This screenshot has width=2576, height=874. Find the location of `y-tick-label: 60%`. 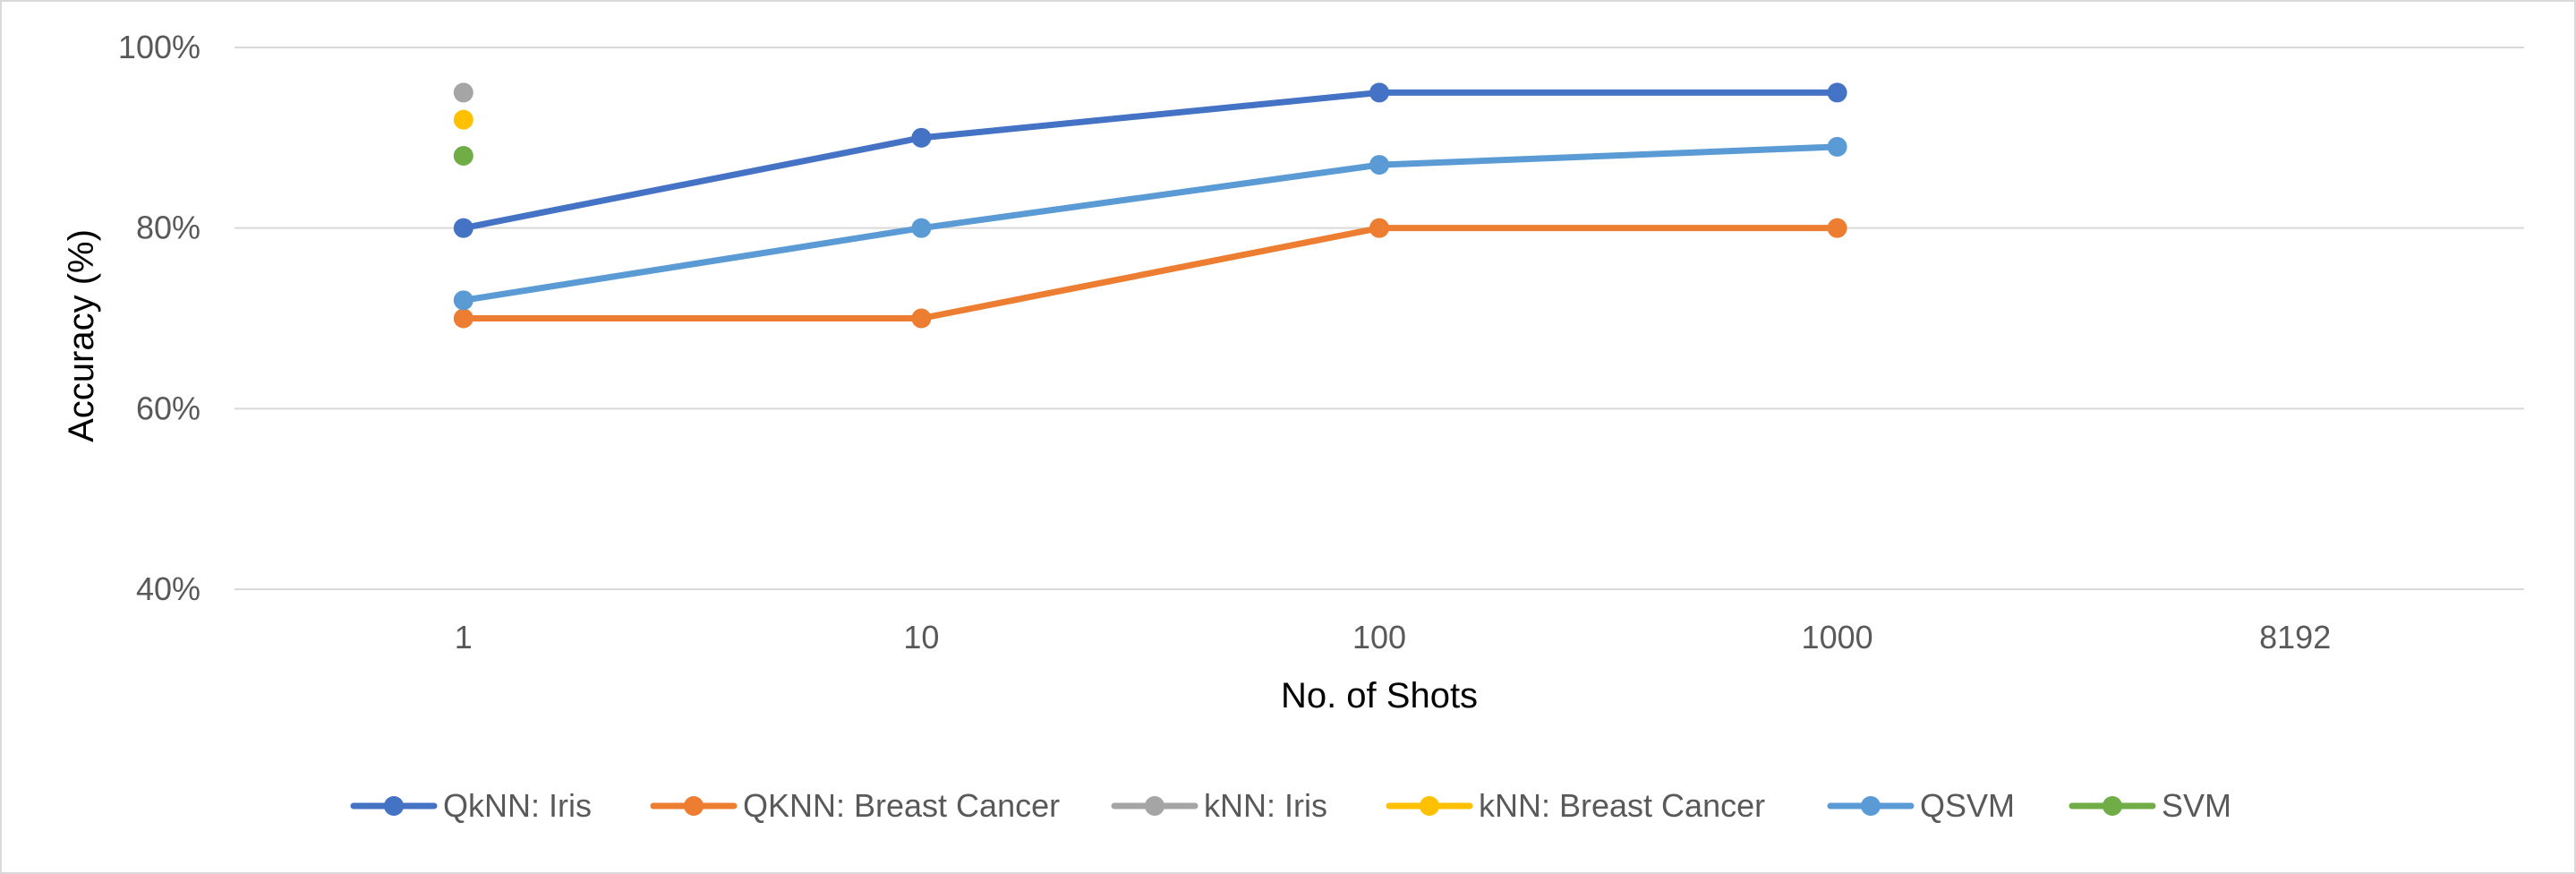

y-tick-label: 60% is located at coordinates (168, 408).